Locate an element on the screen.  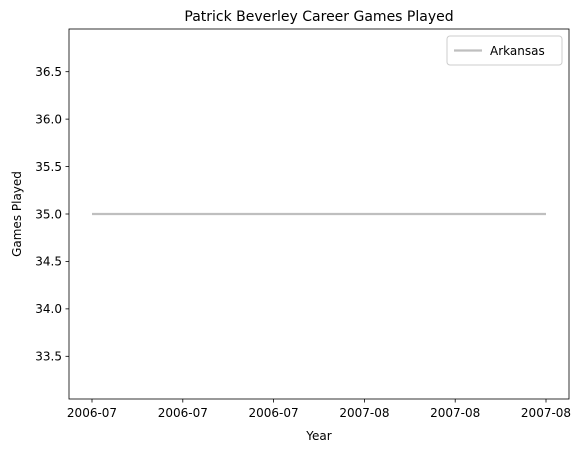
legend: Arkansas is located at coordinates (504, 50).